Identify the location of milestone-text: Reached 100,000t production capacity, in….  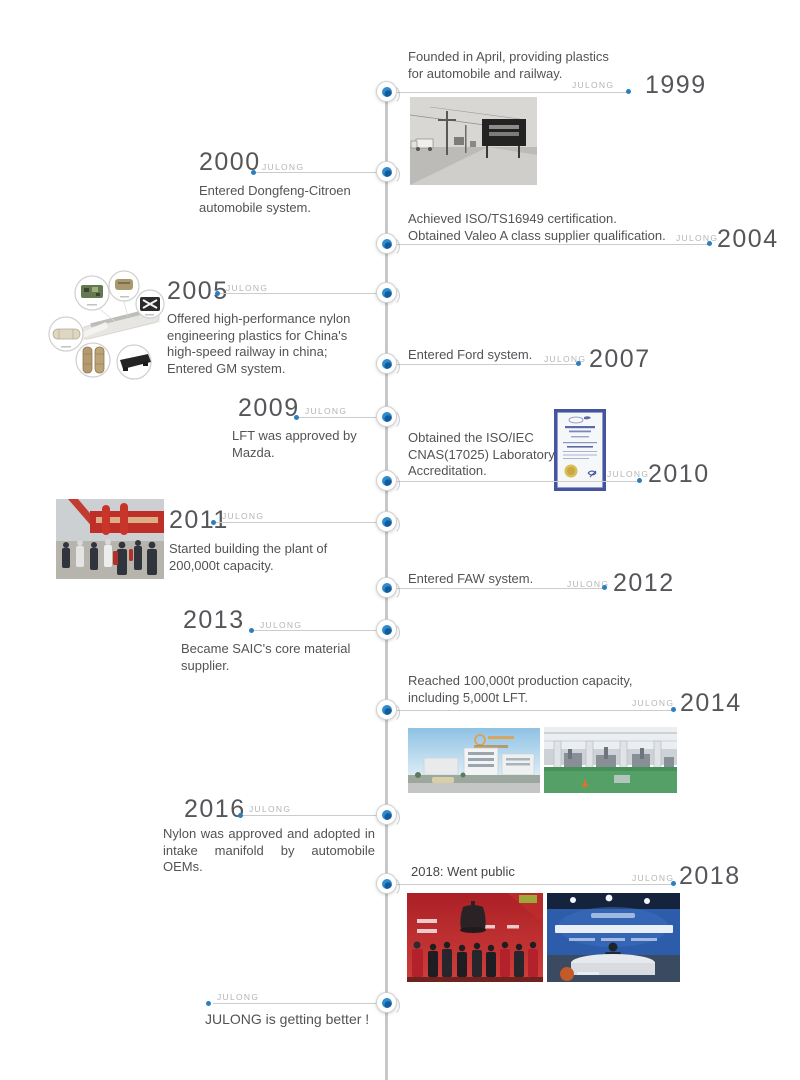
(520, 689).